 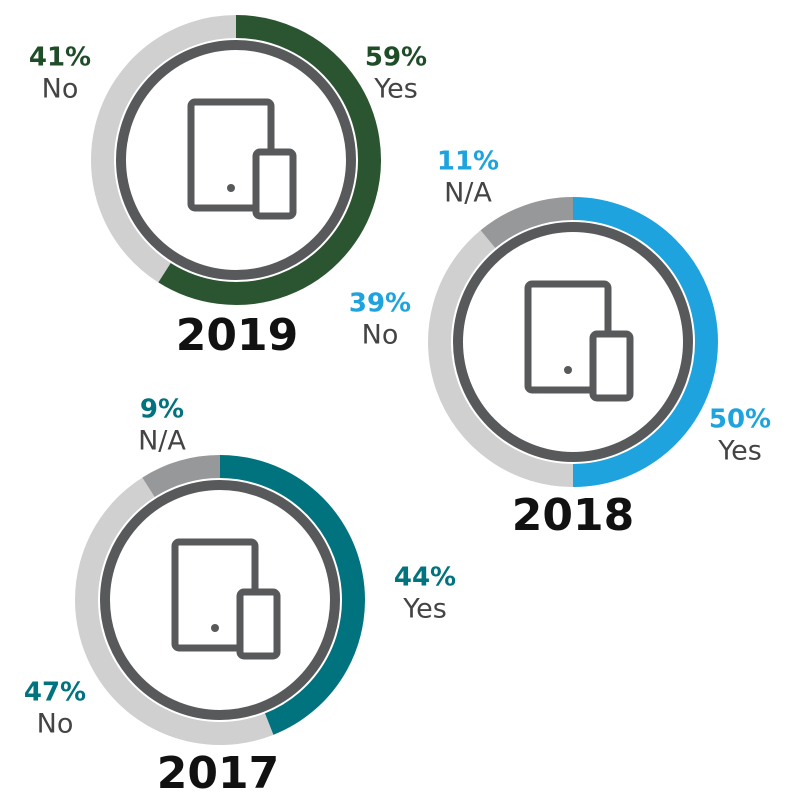 What do you see at coordinates (468, 162) in the screenshot?
I see `value-label: 11%` at bounding box center [468, 162].